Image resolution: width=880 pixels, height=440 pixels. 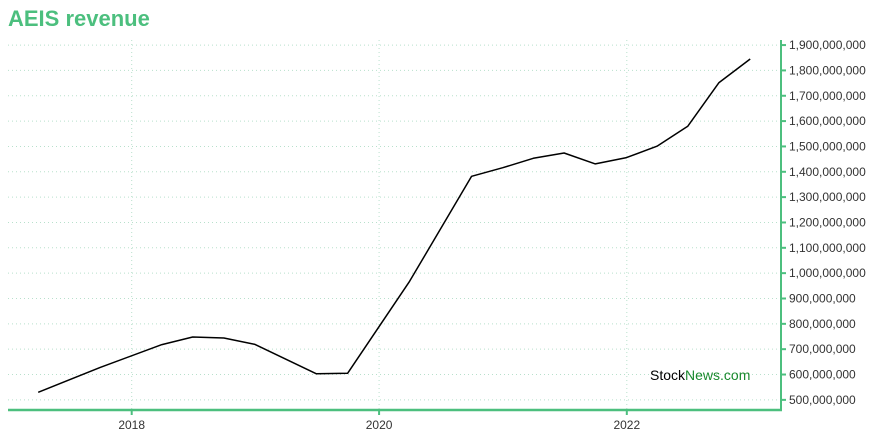 What do you see at coordinates (827, 121) in the screenshot?
I see `y-tick-label: 1,600,000,000` at bounding box center [827, 121].